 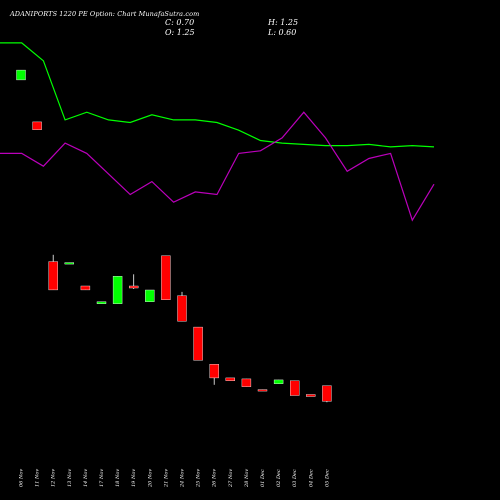 I want to click on x-tick-label: 05 Dec, so click(x=327, y=478).